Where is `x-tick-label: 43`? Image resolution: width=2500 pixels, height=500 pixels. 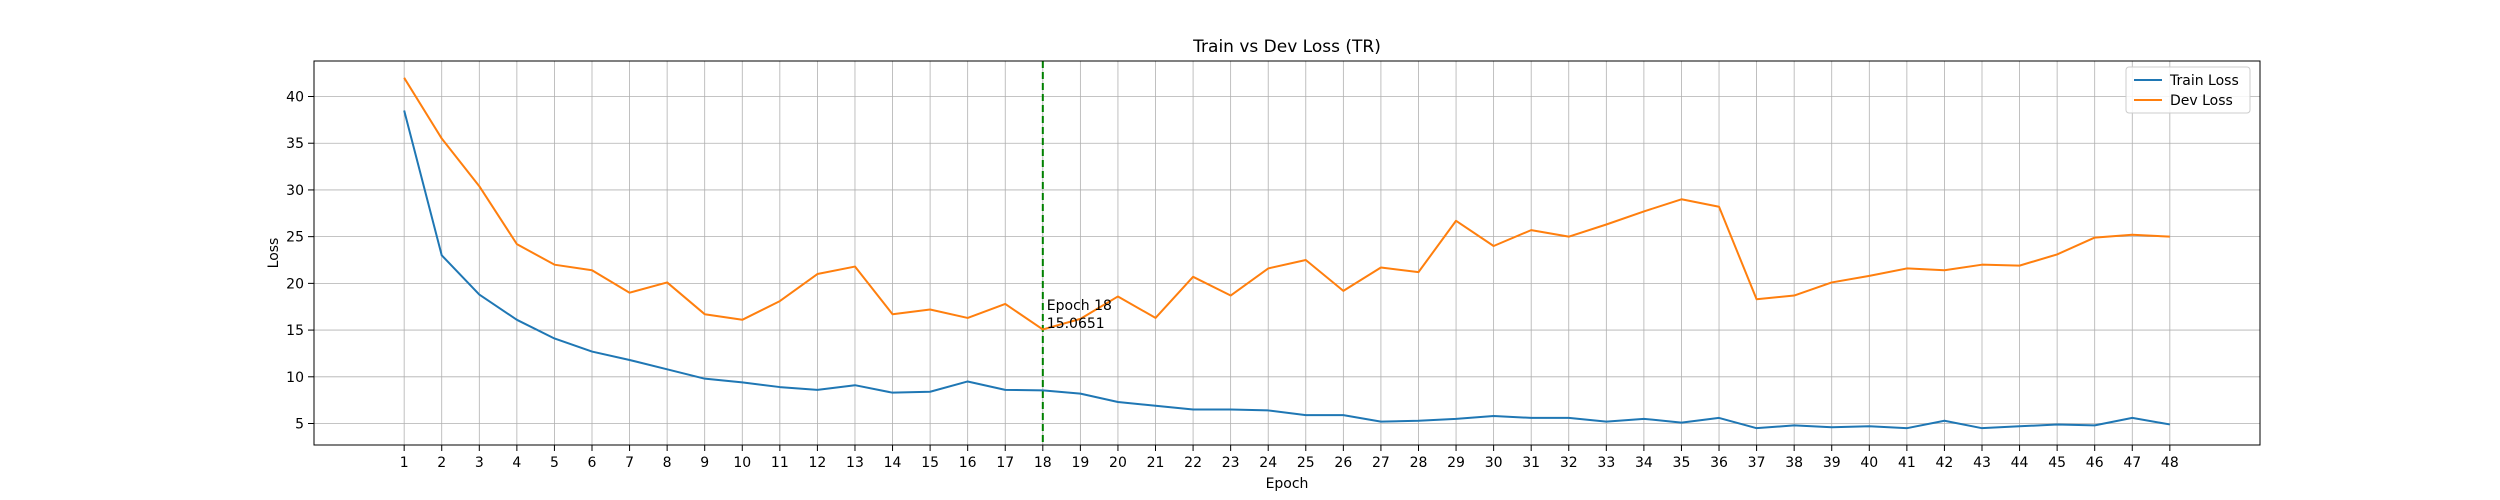 x-tick-label: 43 is located at coordinates (1982, 463).